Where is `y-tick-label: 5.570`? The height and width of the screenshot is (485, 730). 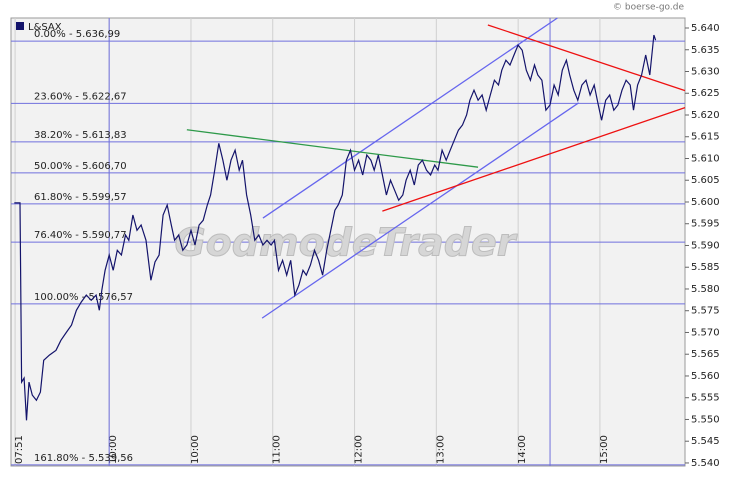
y-tick-label: 5.570 is located at coordinates (705, 332).